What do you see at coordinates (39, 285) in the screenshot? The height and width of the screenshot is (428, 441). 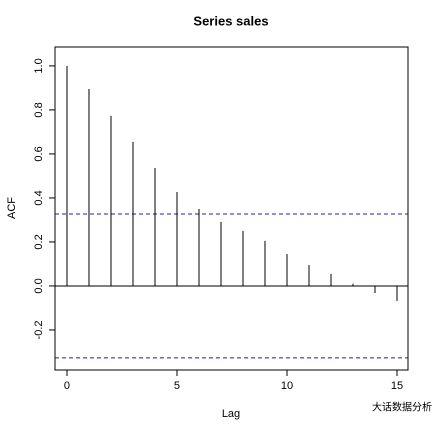 I see `y-tick-label: 0.0` at bounding box center [39, 285].